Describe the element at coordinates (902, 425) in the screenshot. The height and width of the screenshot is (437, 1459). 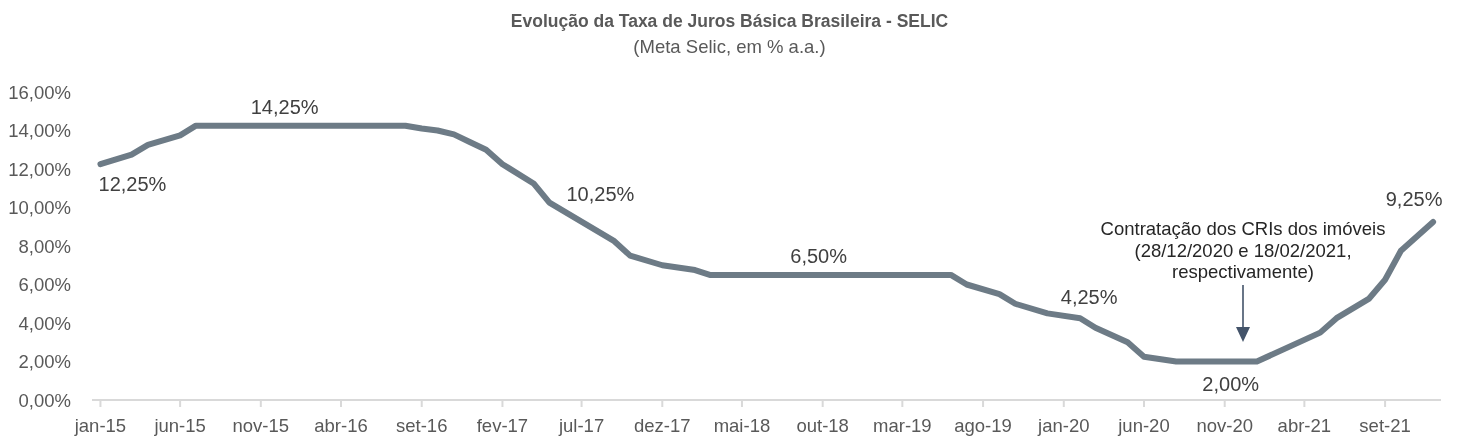
I see `x-tick-label: mar-19` at that location.